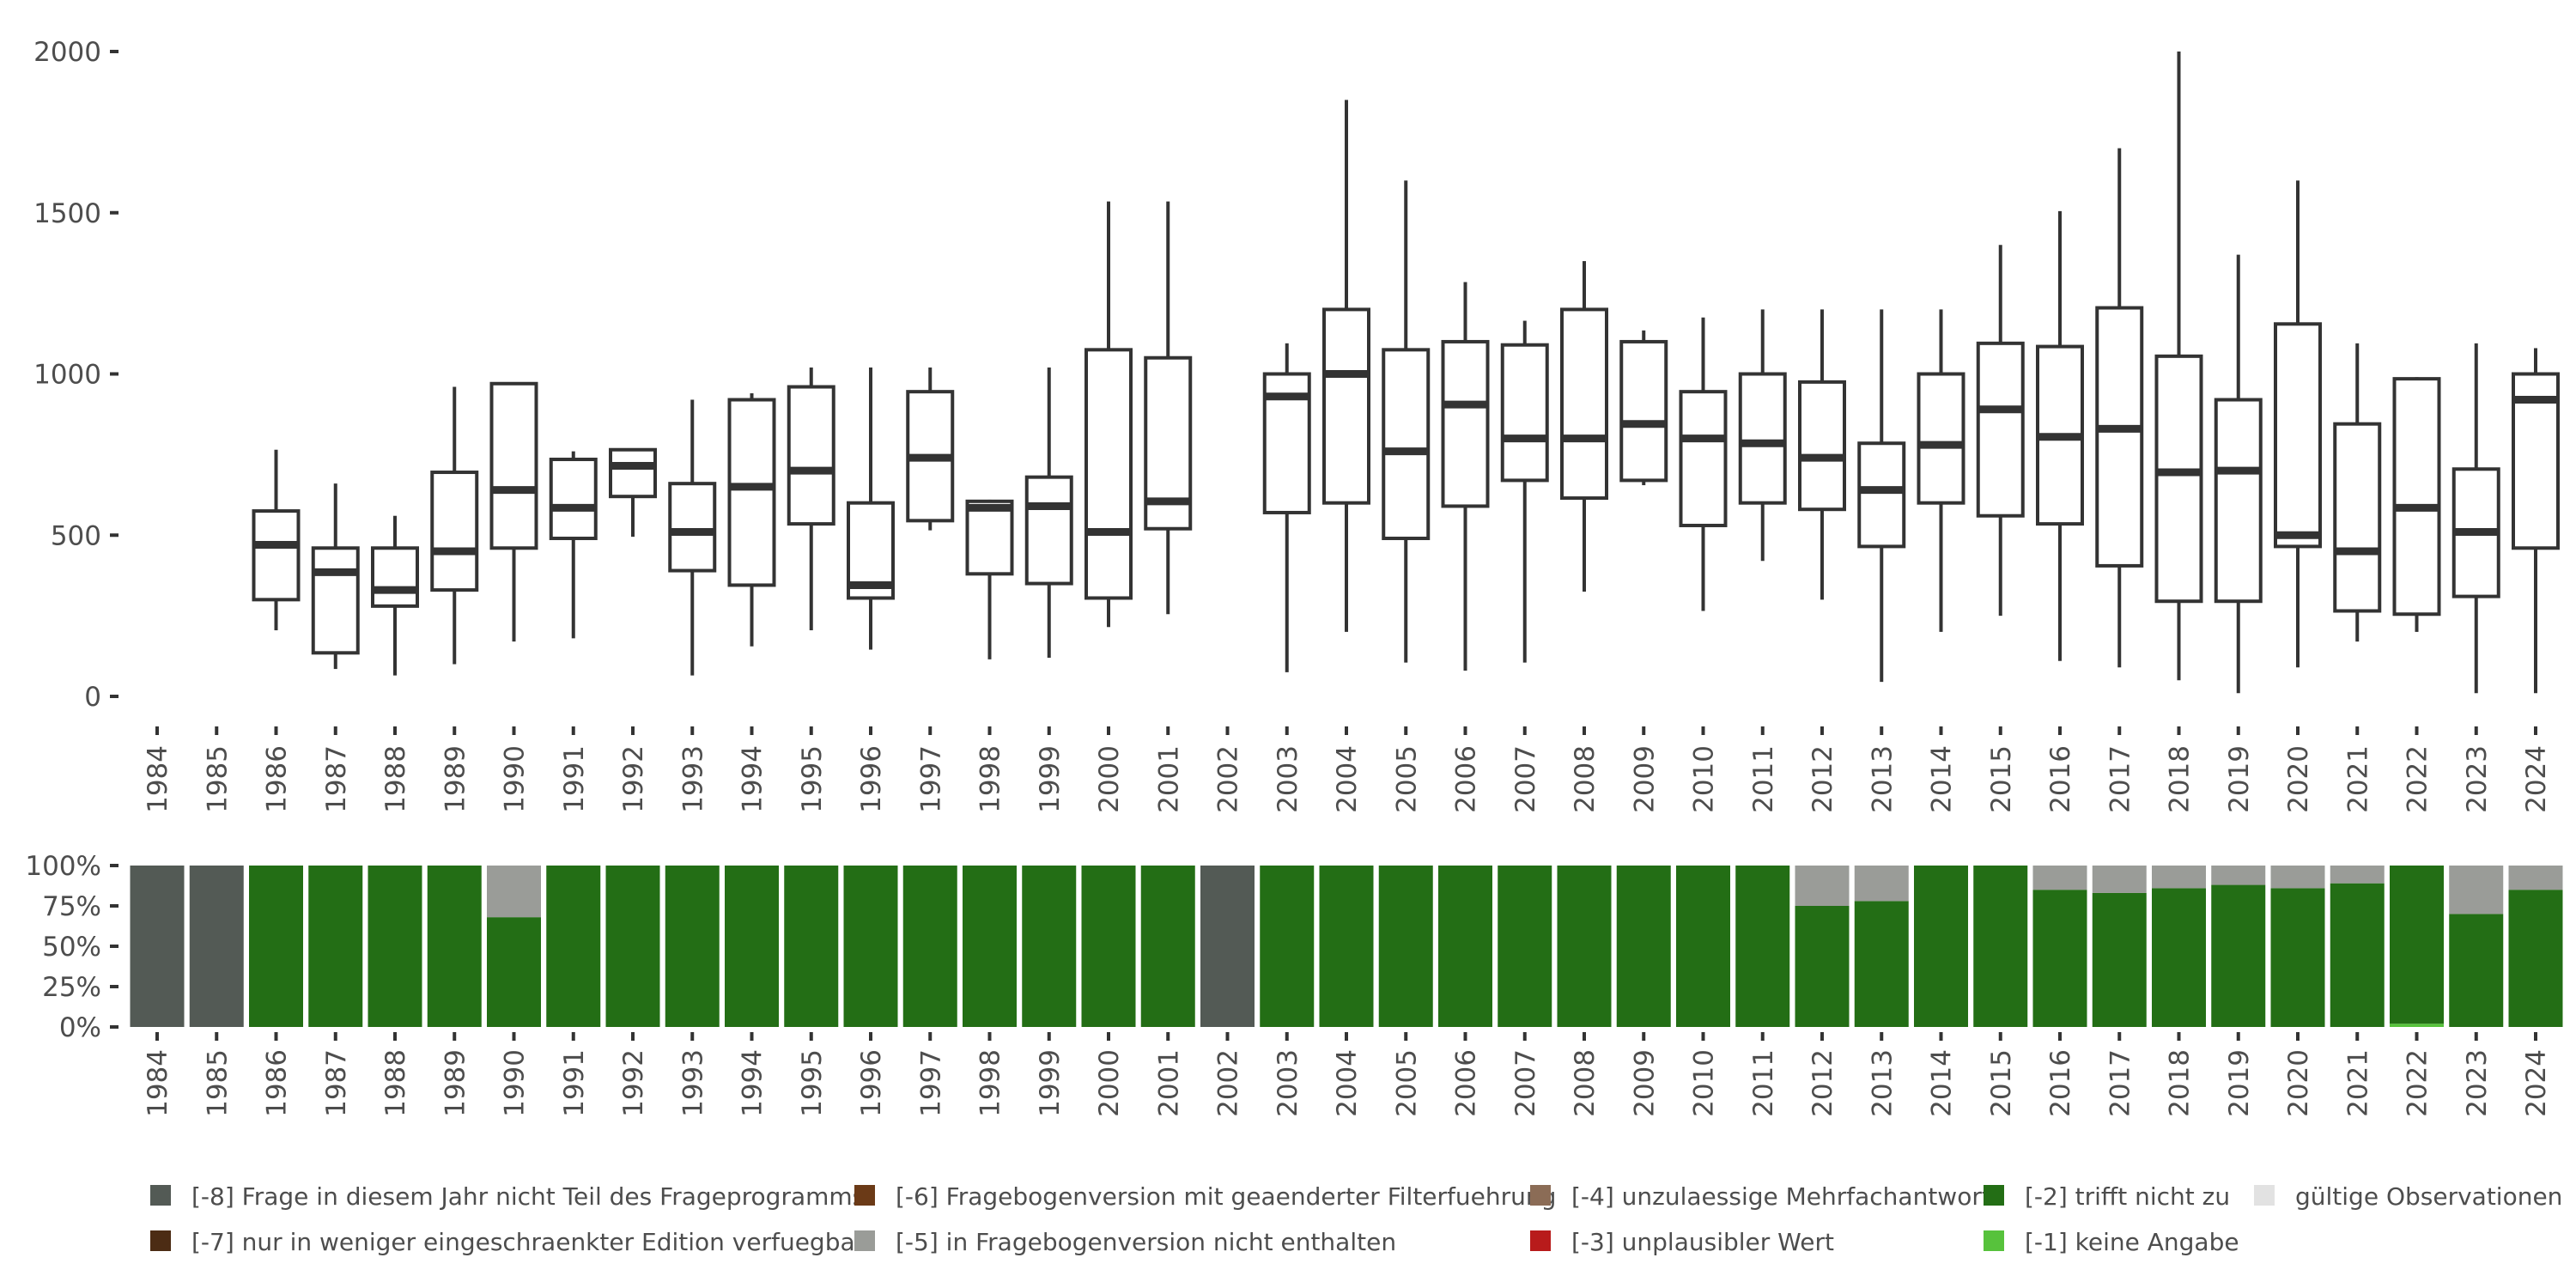 The width and height of the screenshot is (2576, 1288). Describe the element at coordinates (1586, 779) in the screenshot. I see `x-tick-label: 2008` at that location.